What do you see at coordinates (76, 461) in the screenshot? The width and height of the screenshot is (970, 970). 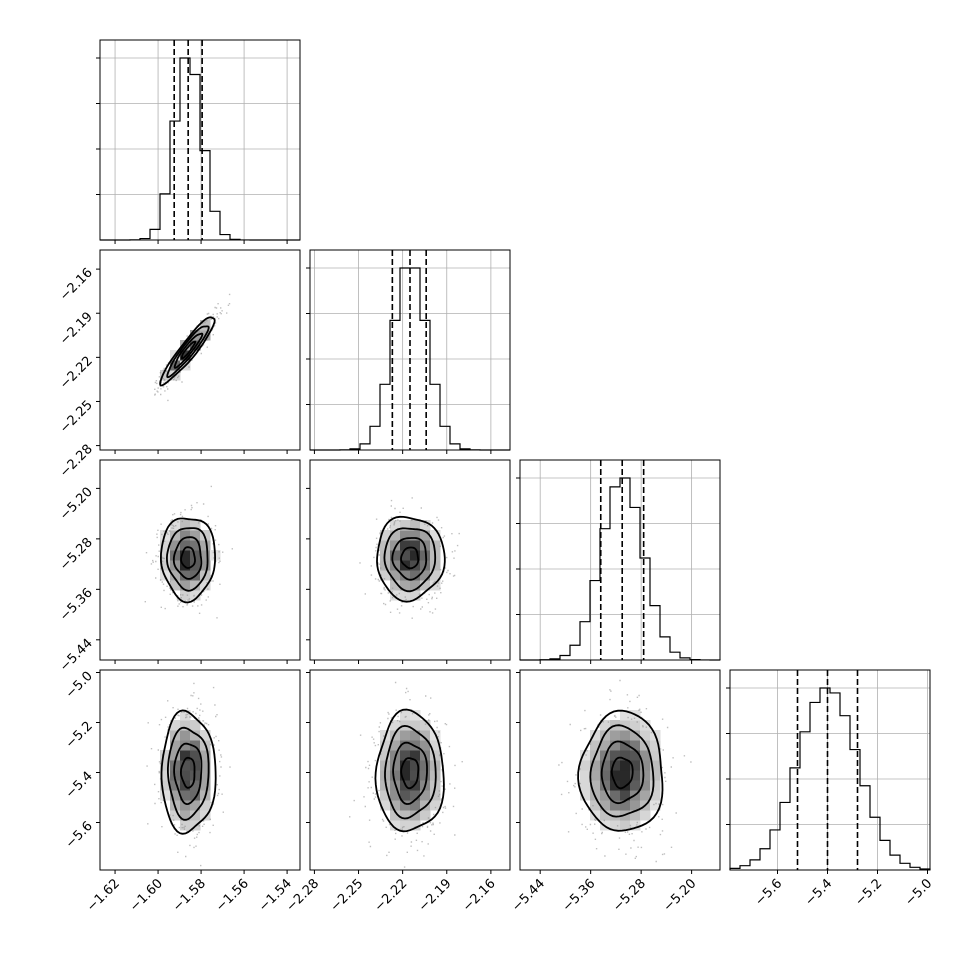 I see `y-tick-label-1-0: −2.28` at bounding box center [76, 461].